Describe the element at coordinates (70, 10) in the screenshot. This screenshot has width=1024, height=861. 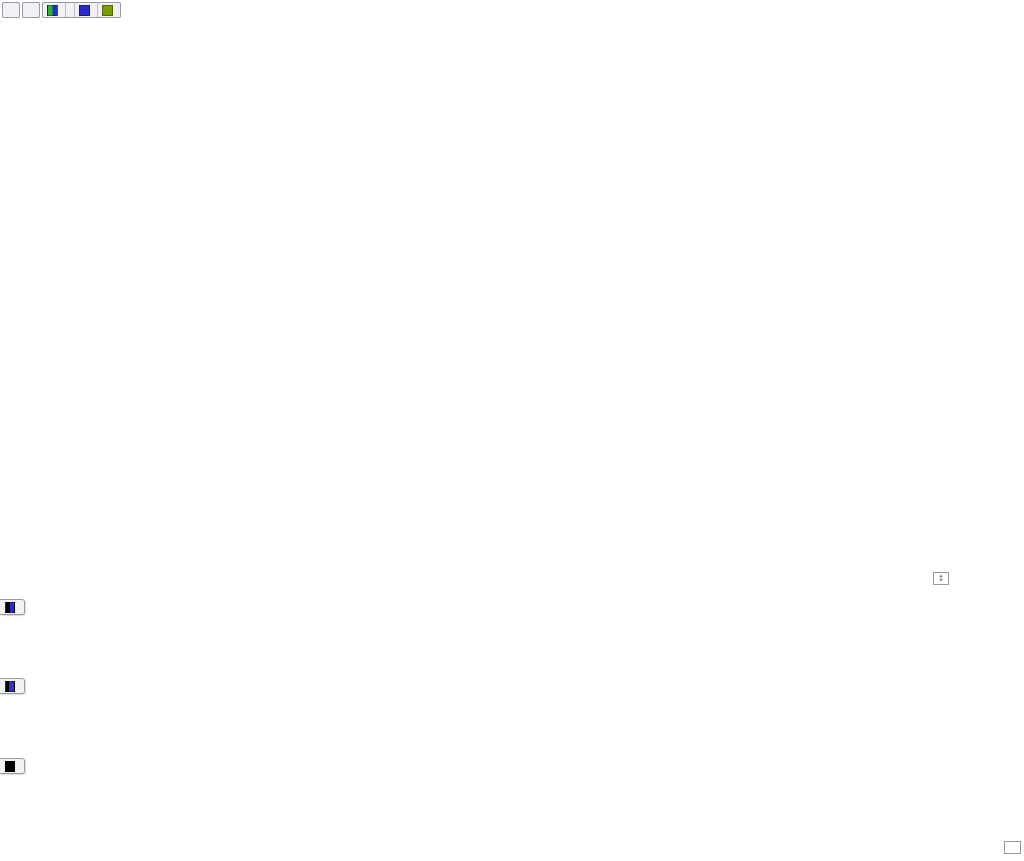
I see `legend-list-button` at that location.